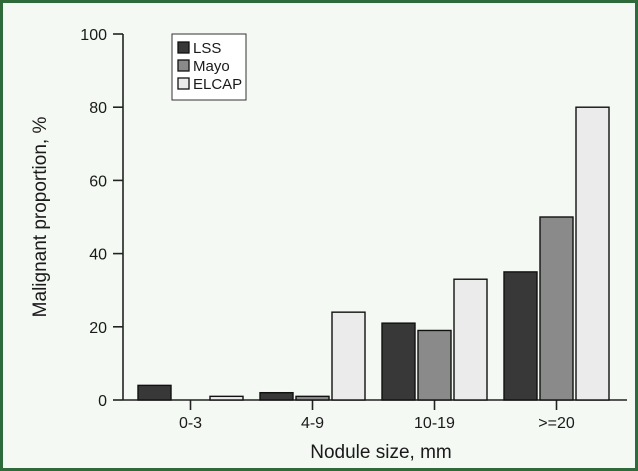  What do you see at coordinates (312, 423) in the screenshot?
I see `x-tick-label: 4-9` at bounding box center [312, 423].